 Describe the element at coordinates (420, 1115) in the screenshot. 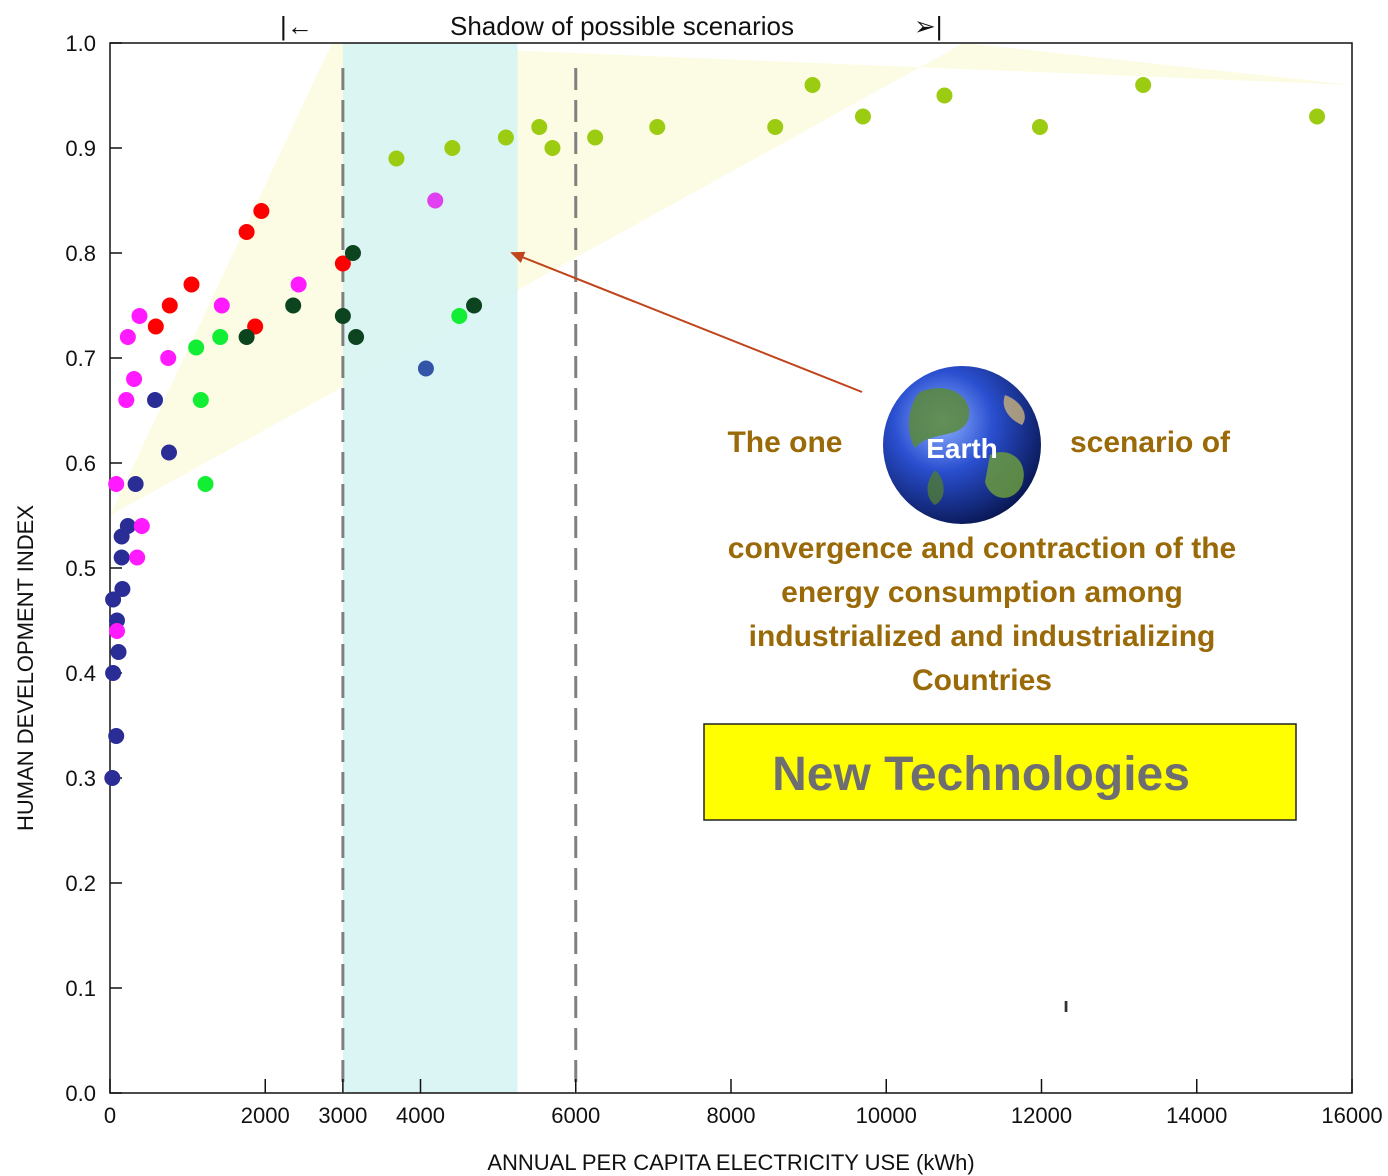

I see `x-tick-label: 4000` at that location.